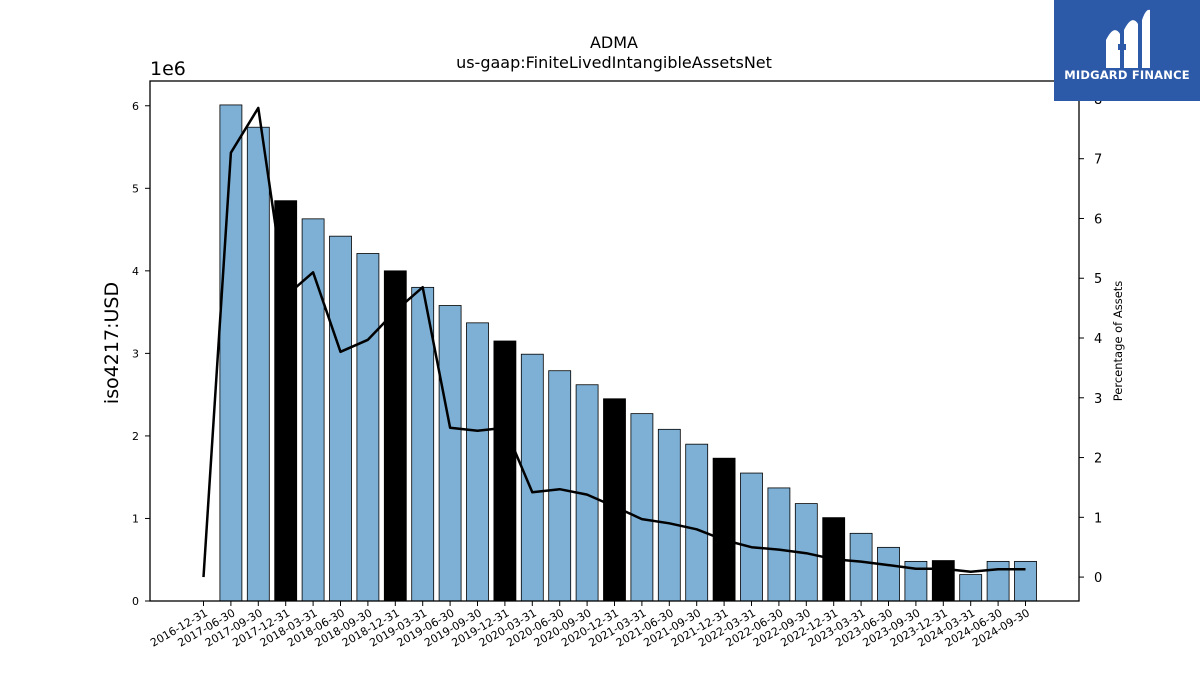  I want to click on y2-tick-label: 6, so click(1098, 219).